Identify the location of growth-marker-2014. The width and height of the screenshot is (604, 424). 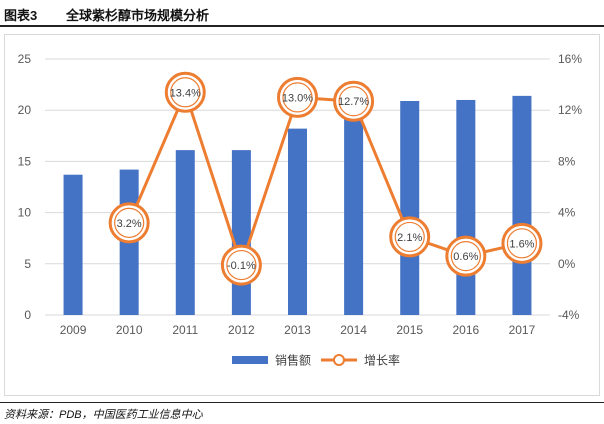
(354, 101).